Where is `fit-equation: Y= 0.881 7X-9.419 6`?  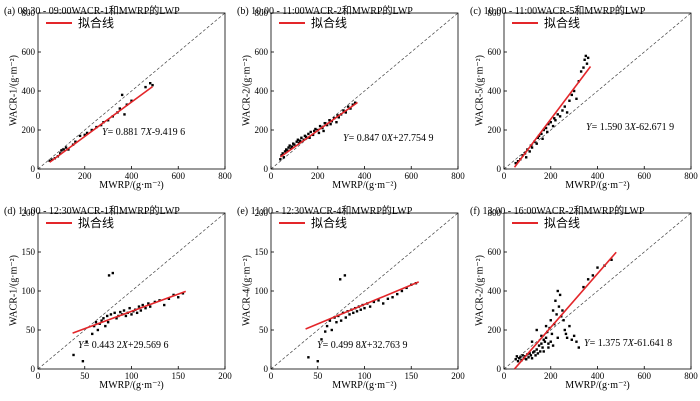 fit-equation: Y= 0.881 7X-9.419 6 is located at coordinates (144, 132).